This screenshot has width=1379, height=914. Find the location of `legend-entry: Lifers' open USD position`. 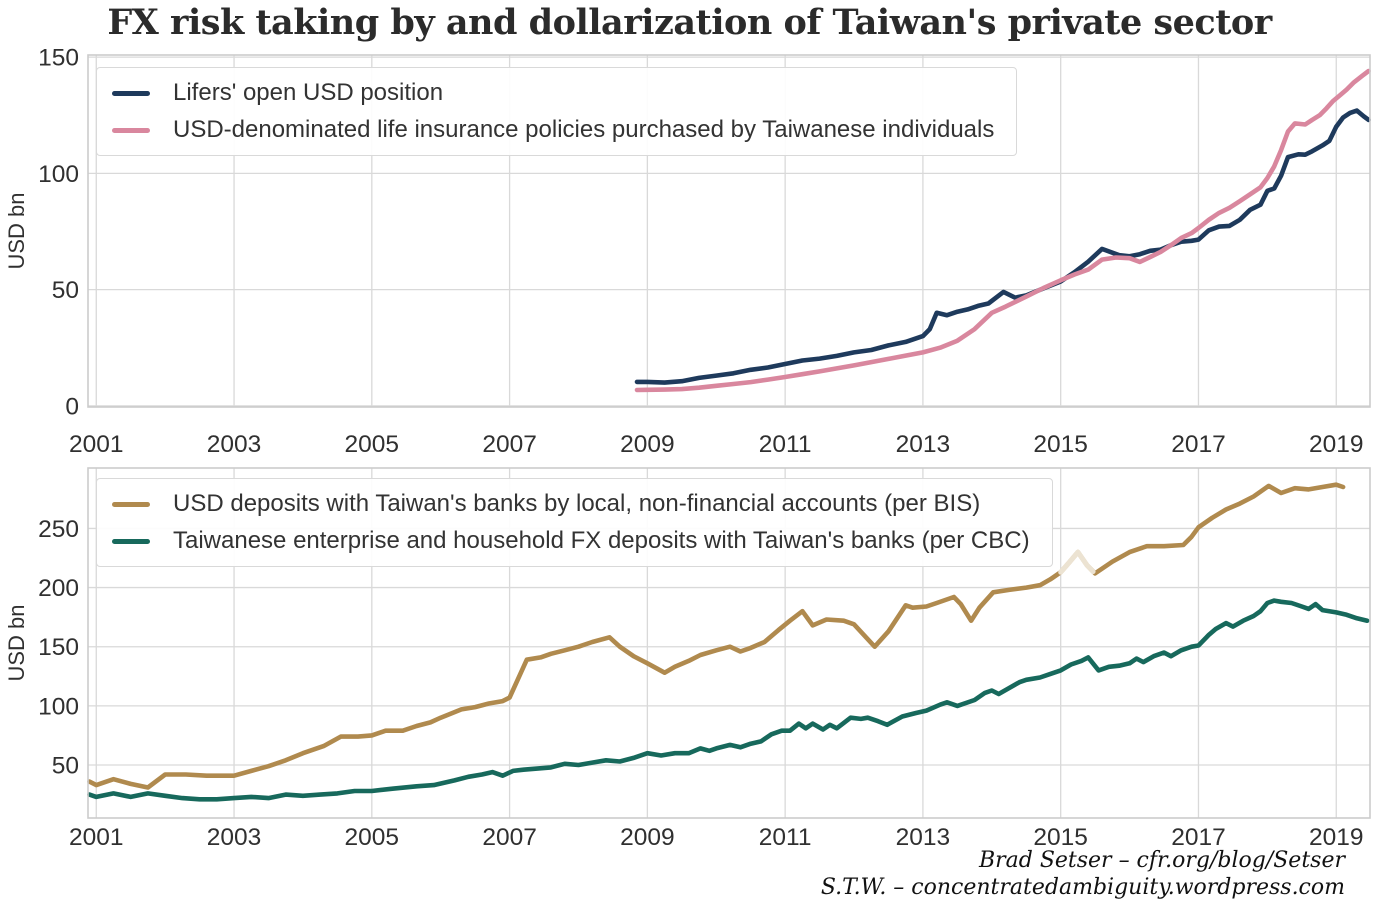

legend-entry: Lifers' open USD position is located at coordinates (553, 93).